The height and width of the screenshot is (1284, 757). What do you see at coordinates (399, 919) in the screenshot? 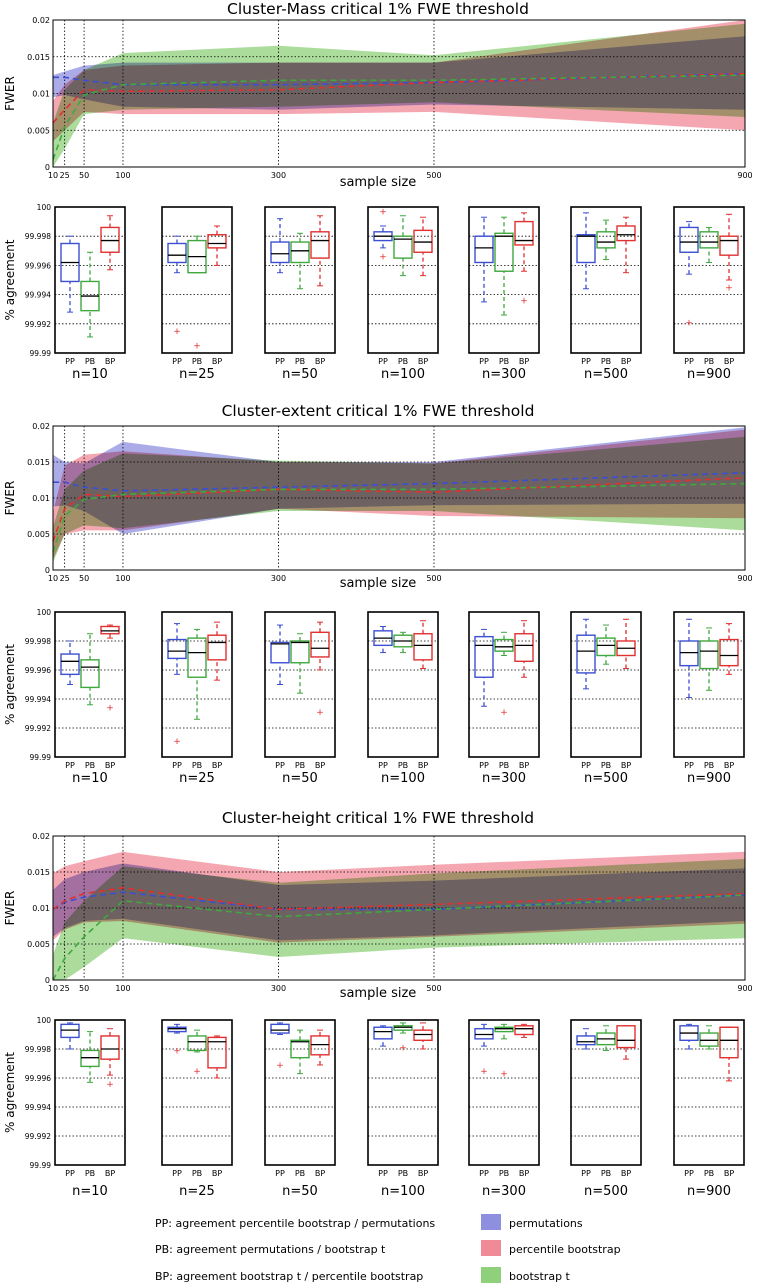
I see `band-bootstrap-t` at bounding box center [399, 919].